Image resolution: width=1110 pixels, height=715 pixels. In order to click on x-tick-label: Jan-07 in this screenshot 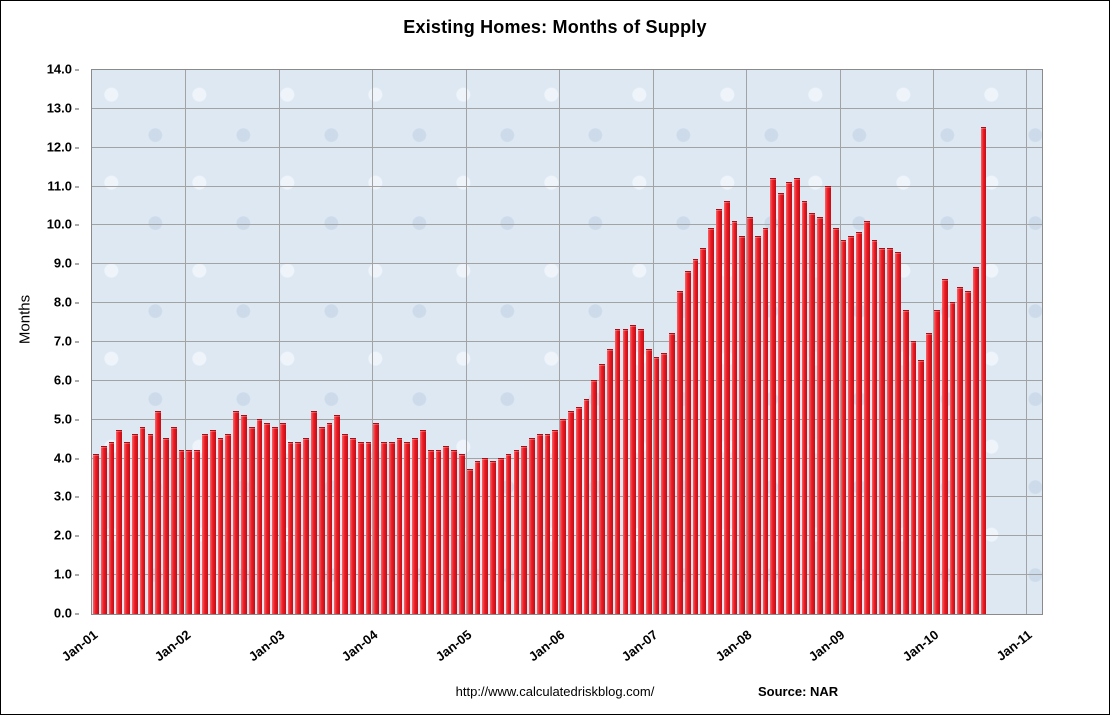, I will do `click(640, 646)`.